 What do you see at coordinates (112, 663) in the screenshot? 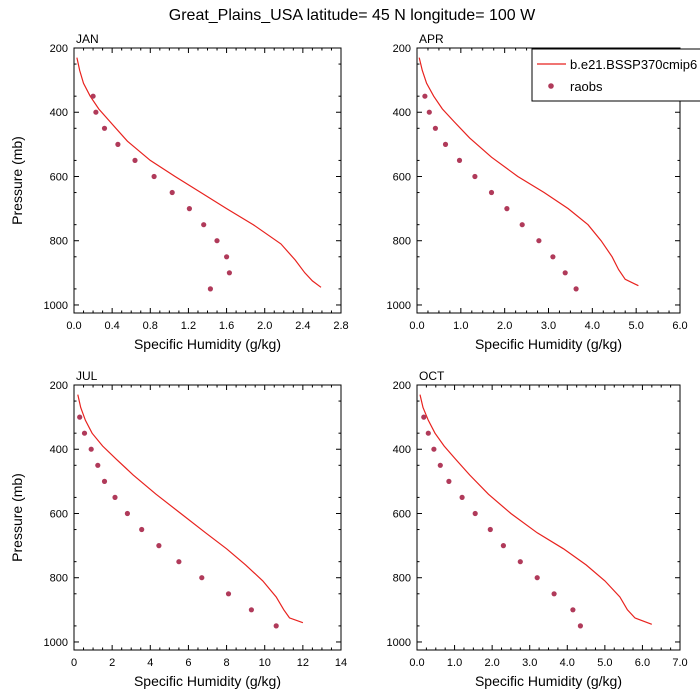
I see `x-tick-label: 2` at bounding box center [112, 663].